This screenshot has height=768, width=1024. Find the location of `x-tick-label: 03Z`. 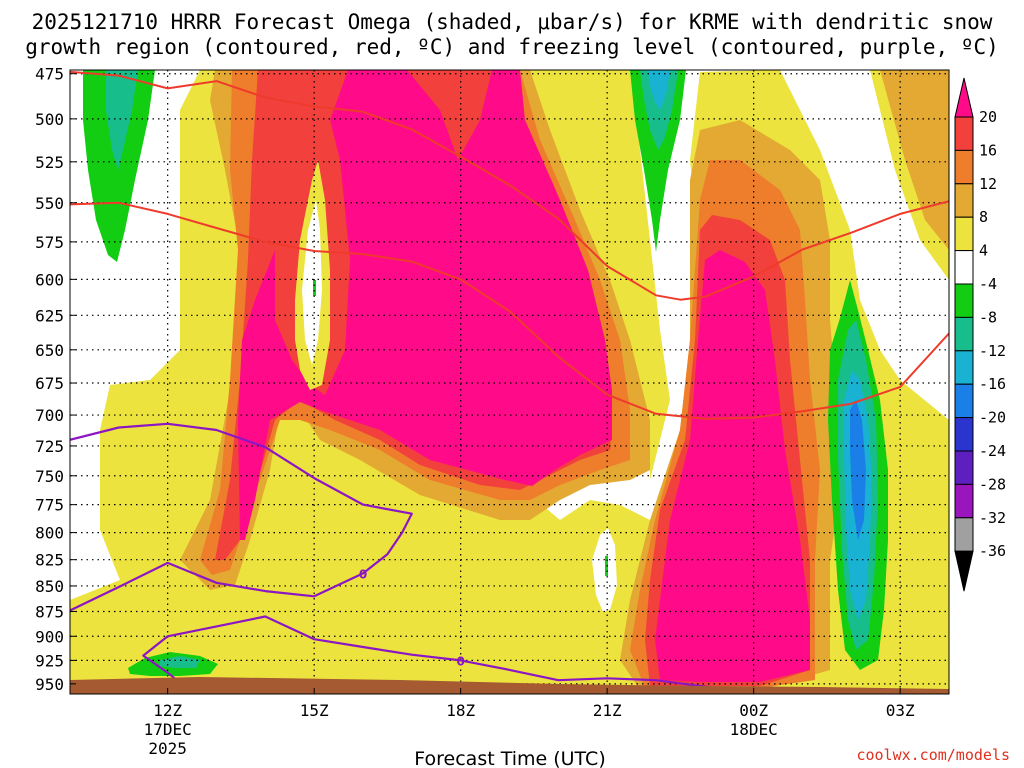

x-tick-label: 03Z is located at coordinates (900, 710).